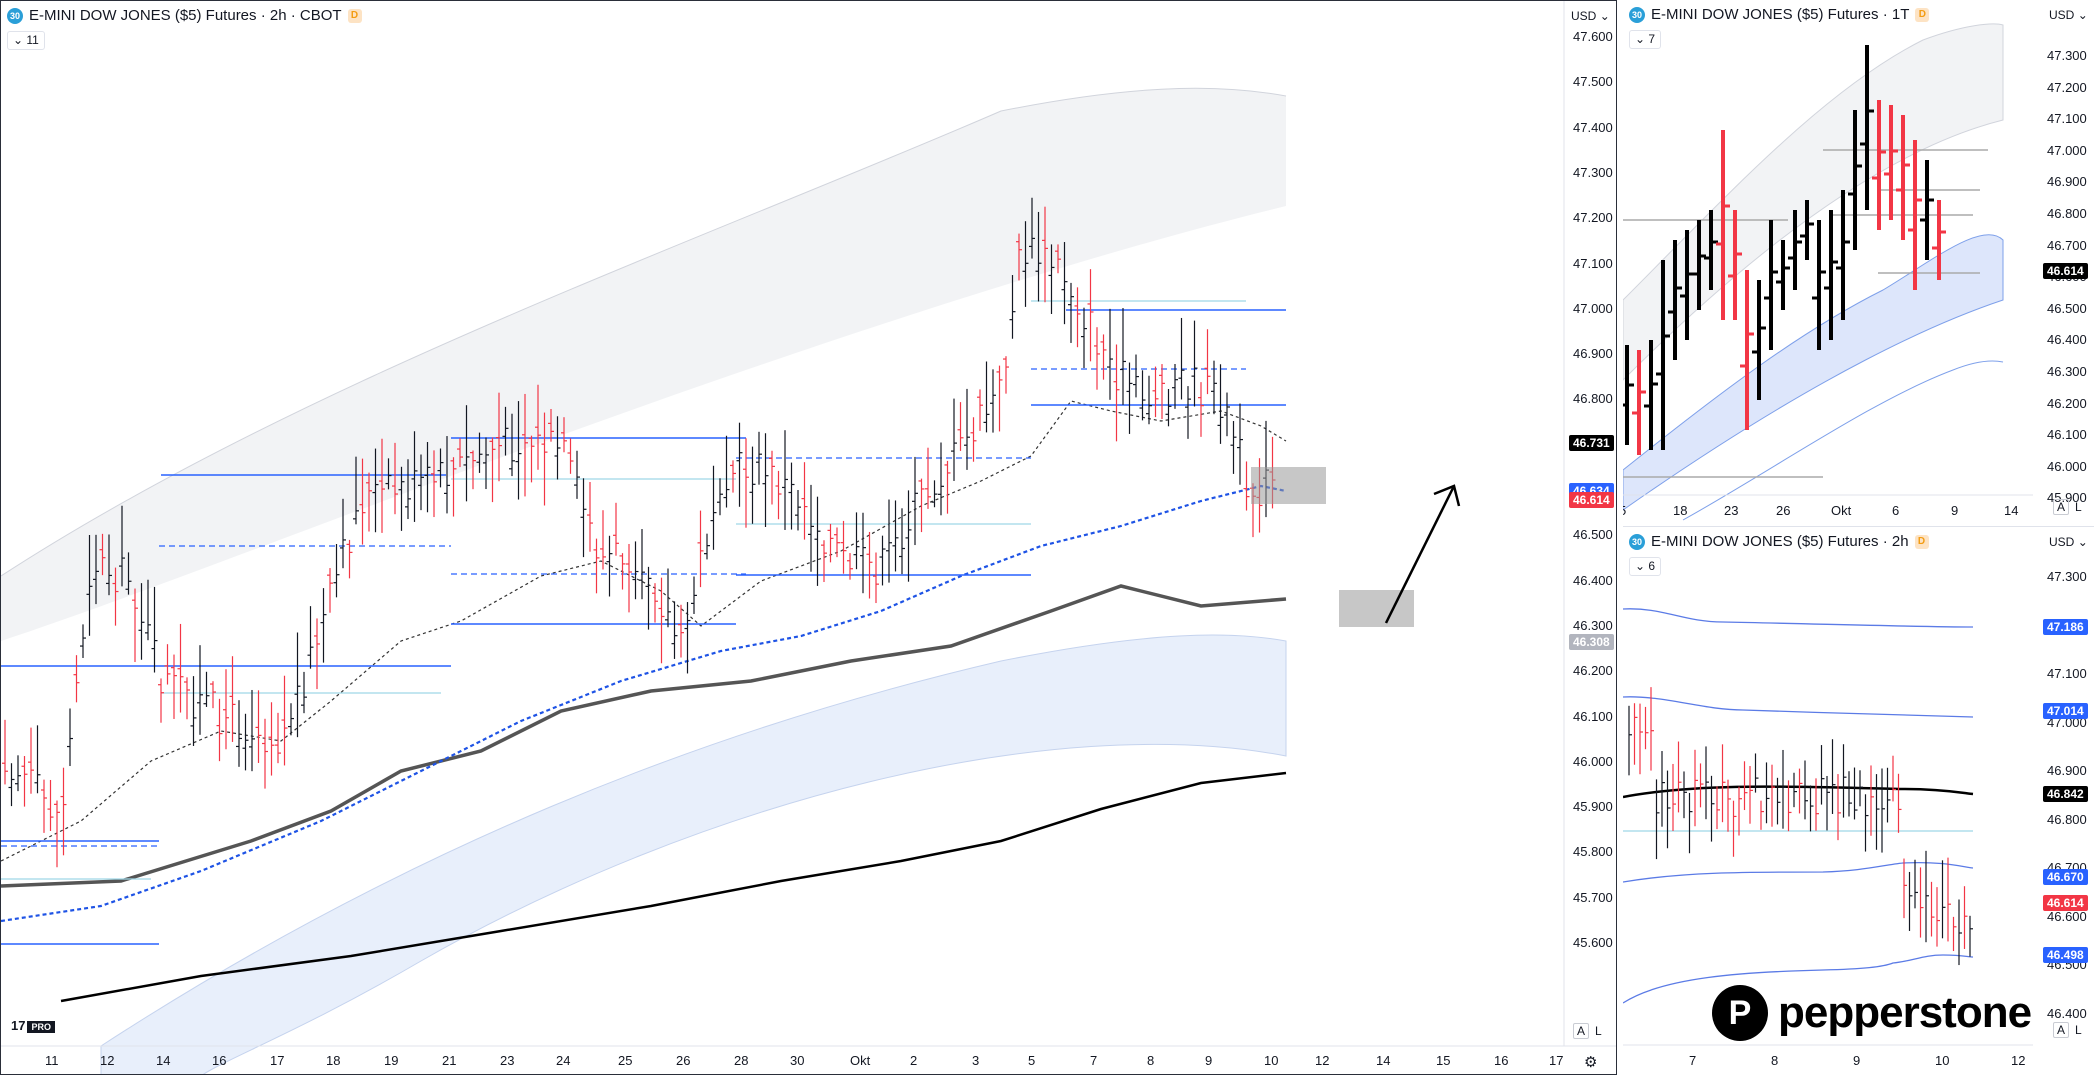 The height and width of the screenshot is (1075, 2094). I want to click on symbol-logo-icon: 30, so click(1637, 541).